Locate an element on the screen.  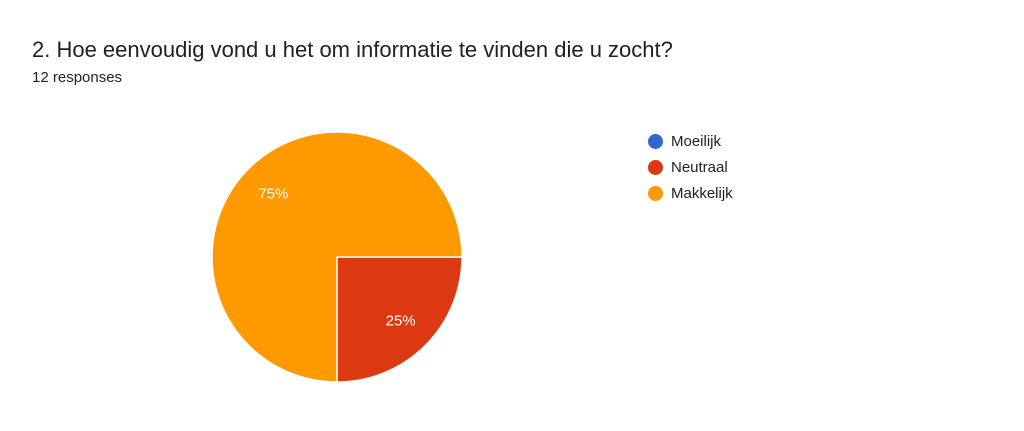
legend-item-neutraal: Neutraal is located at coordinates (690, 167).